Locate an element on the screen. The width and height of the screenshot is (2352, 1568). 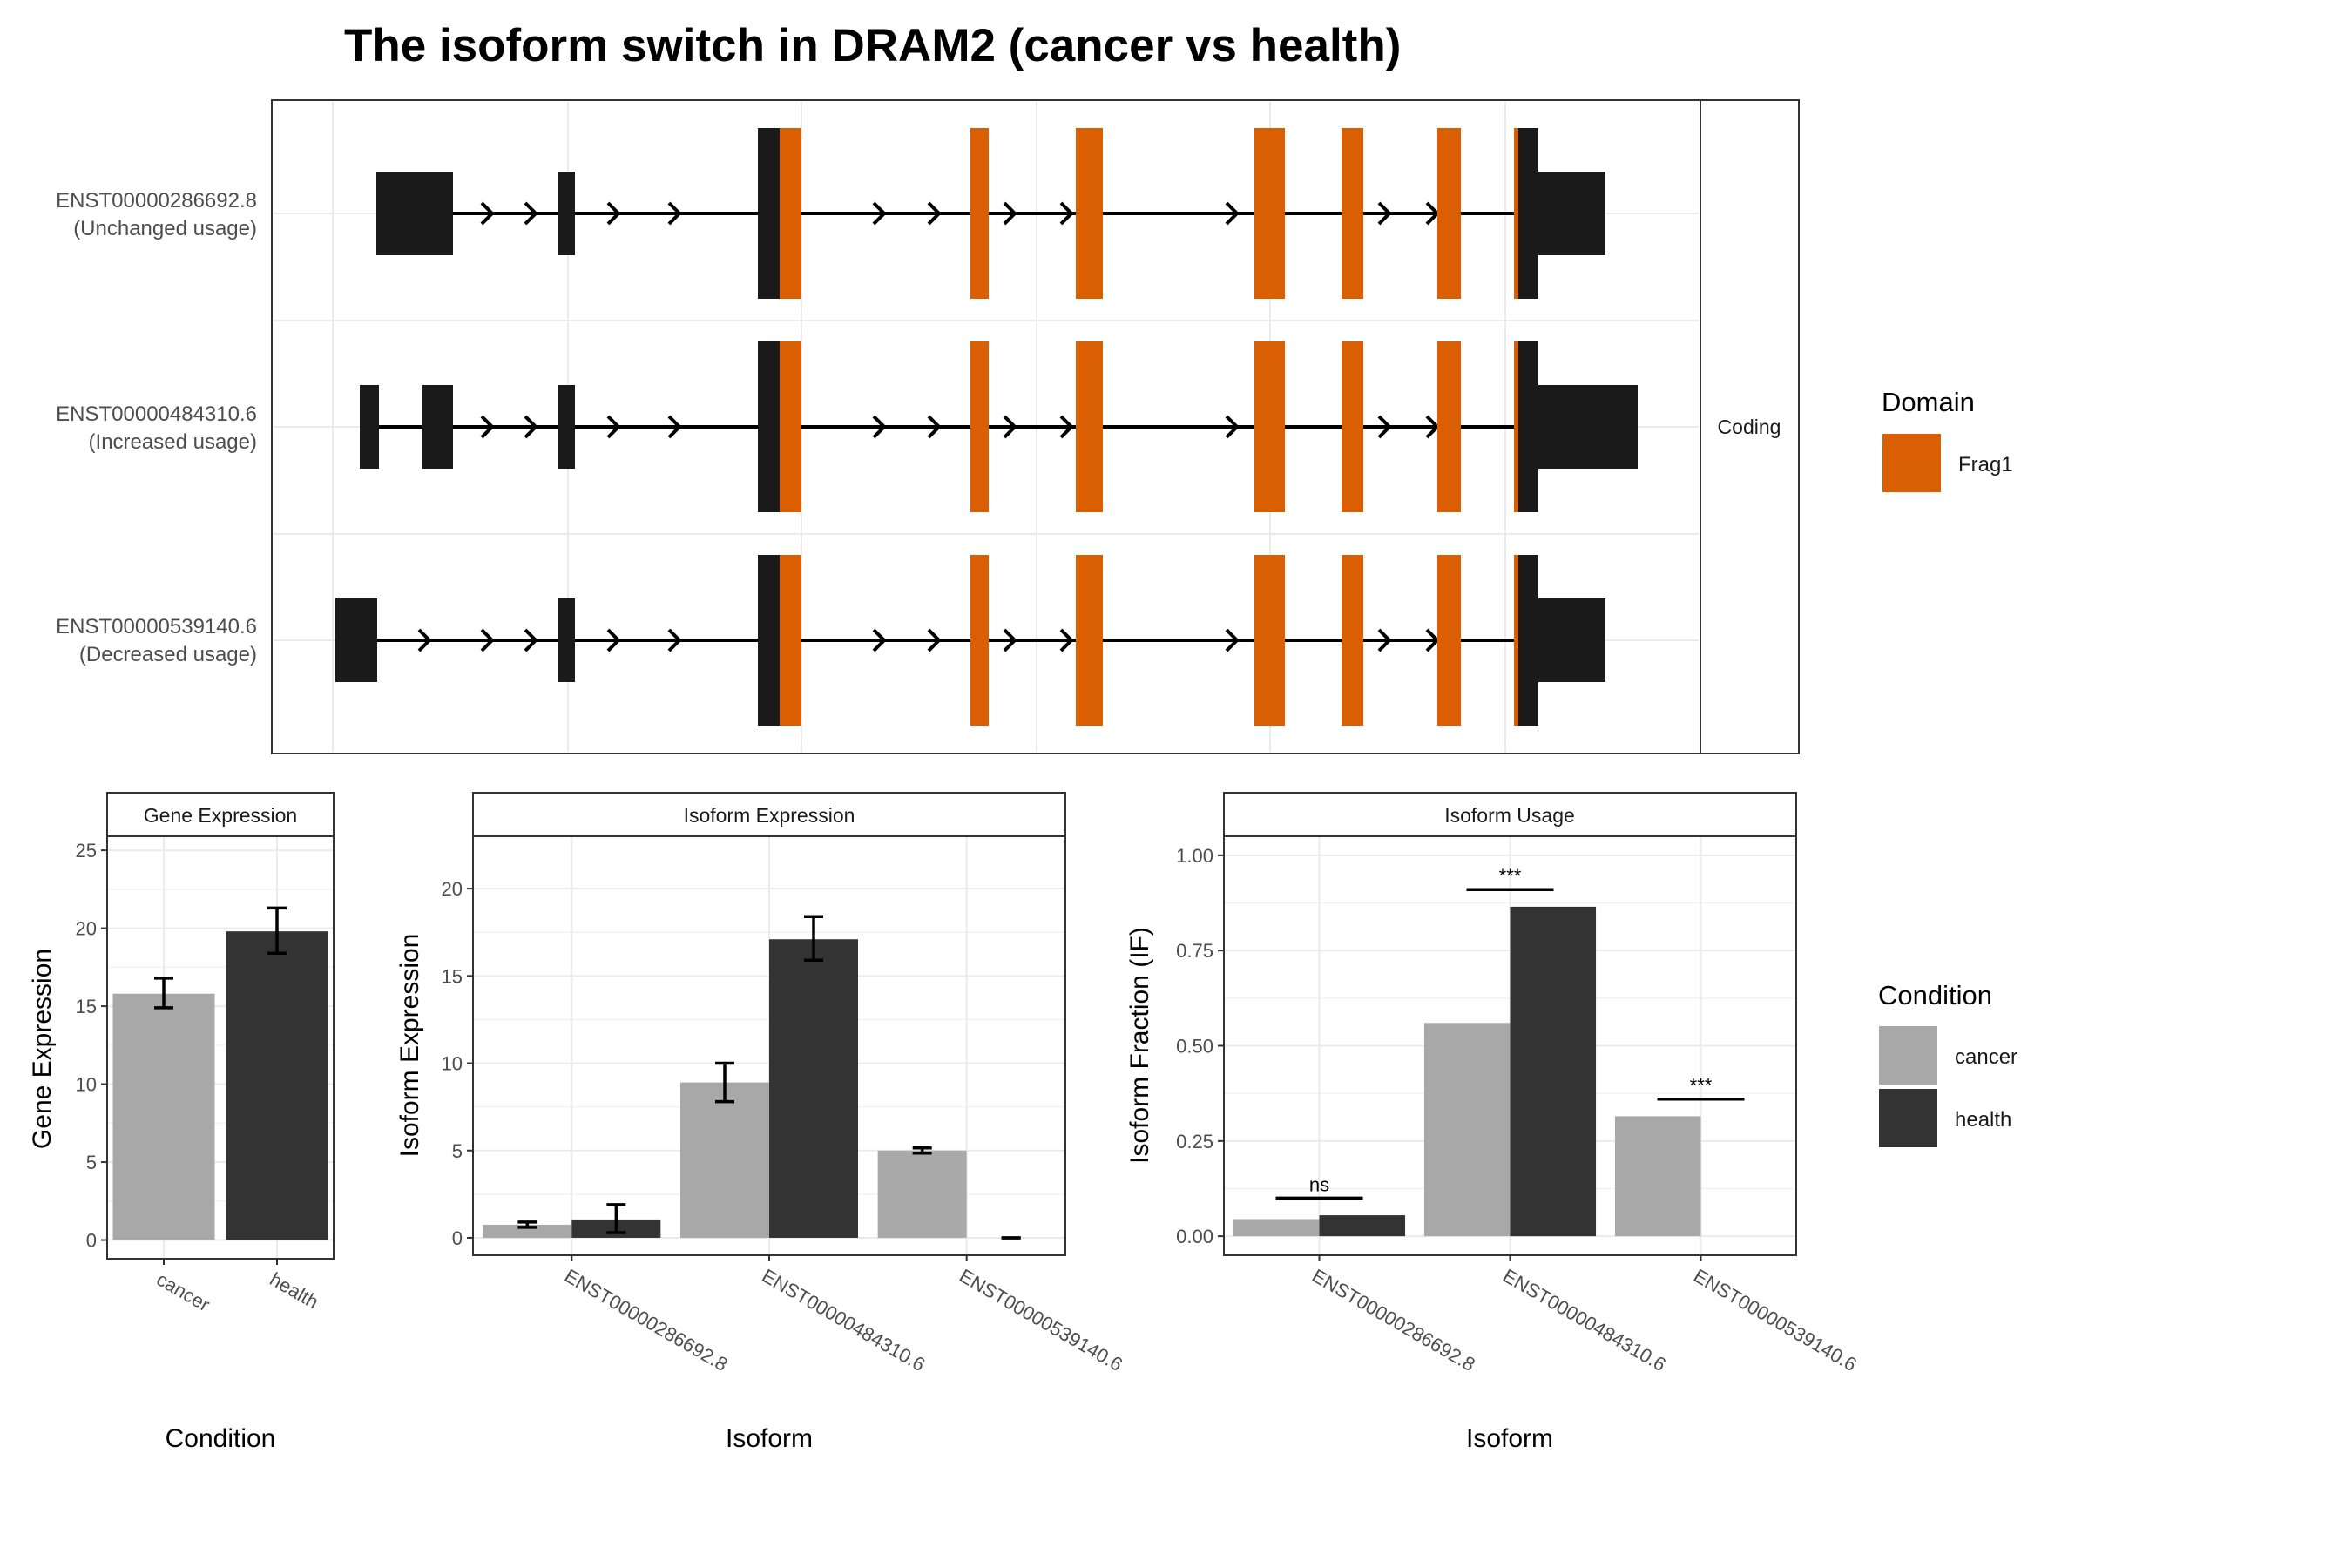
isoform-expression-strip is located at coordinates (769, 815).